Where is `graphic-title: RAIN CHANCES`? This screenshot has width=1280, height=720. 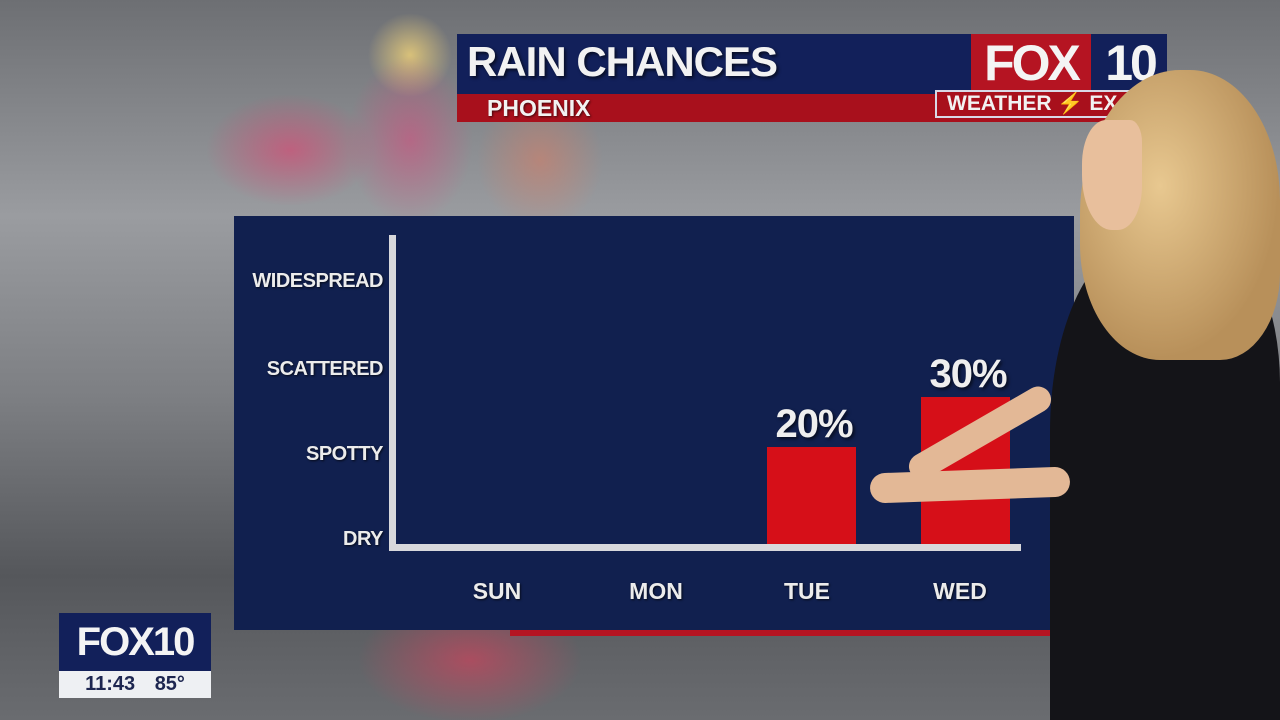
graphic-title: RAIN CHANCES is located at coordinates (622, 61).